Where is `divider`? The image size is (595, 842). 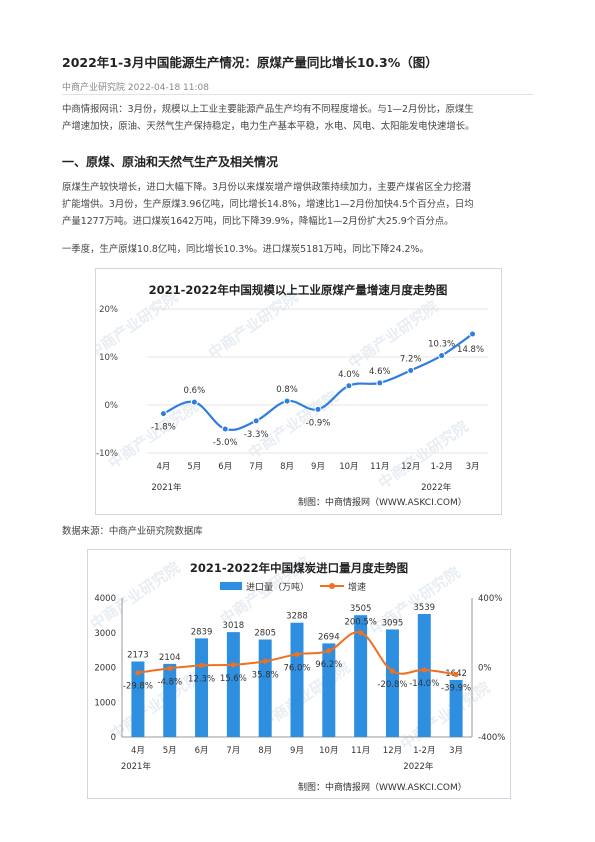 divider is located at coordinates (298, 94).